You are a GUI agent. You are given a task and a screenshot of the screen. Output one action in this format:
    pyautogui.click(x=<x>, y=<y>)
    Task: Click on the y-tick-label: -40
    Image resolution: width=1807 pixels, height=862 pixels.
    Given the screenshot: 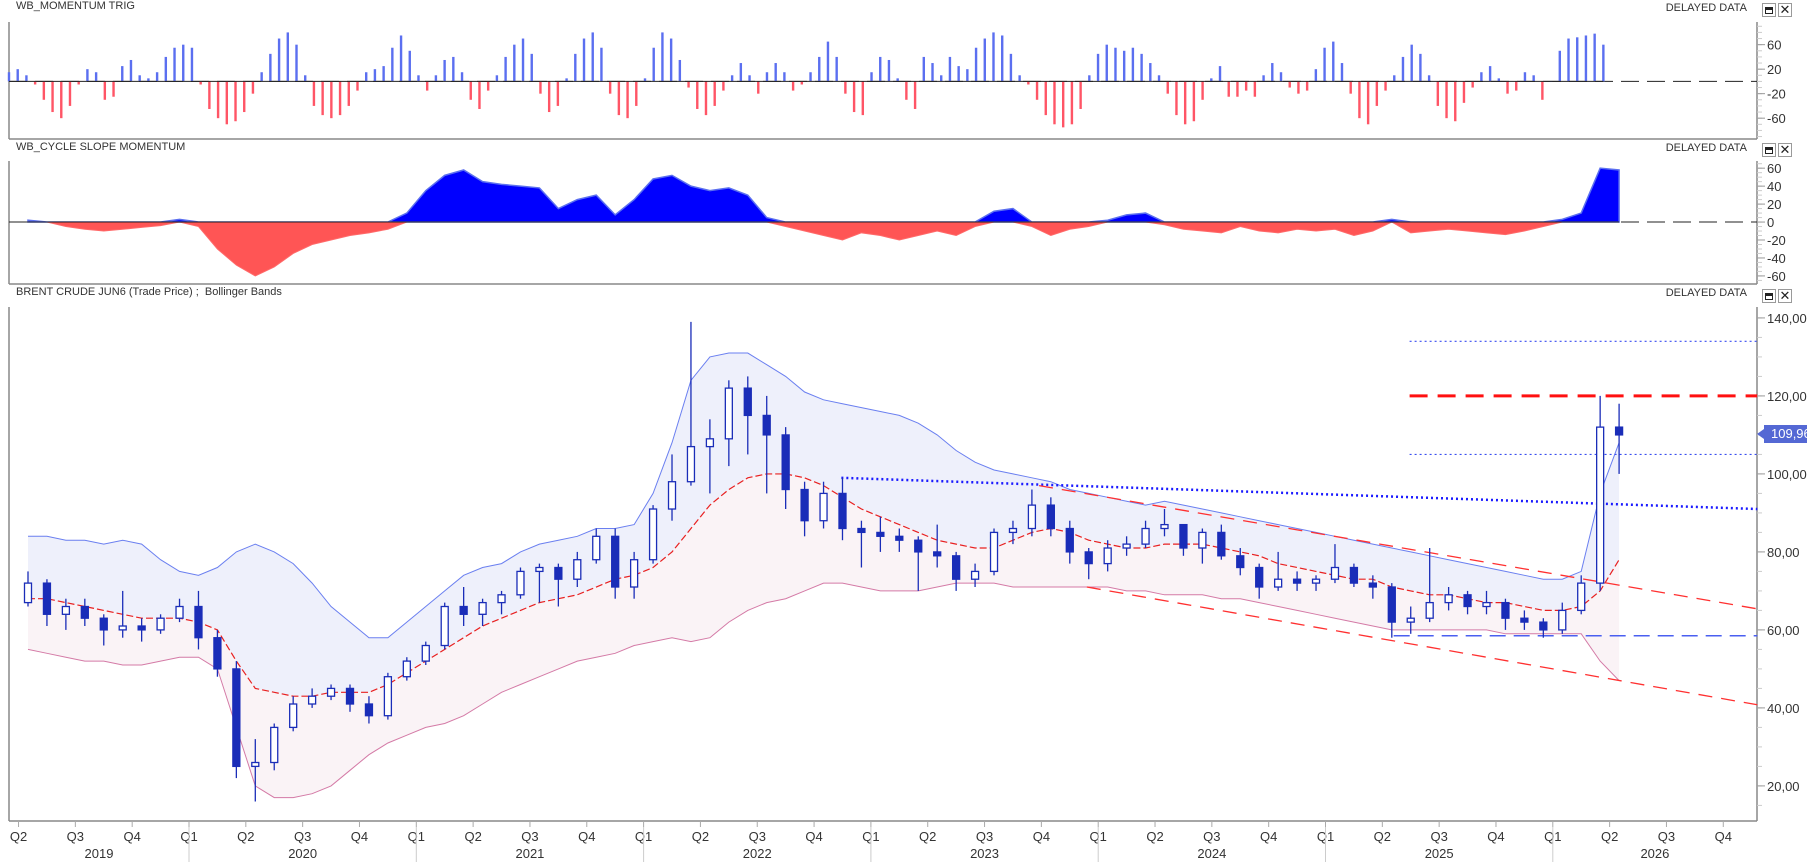 What is the action you would take?
    pyautogui.click(x=1776, y=258)
    